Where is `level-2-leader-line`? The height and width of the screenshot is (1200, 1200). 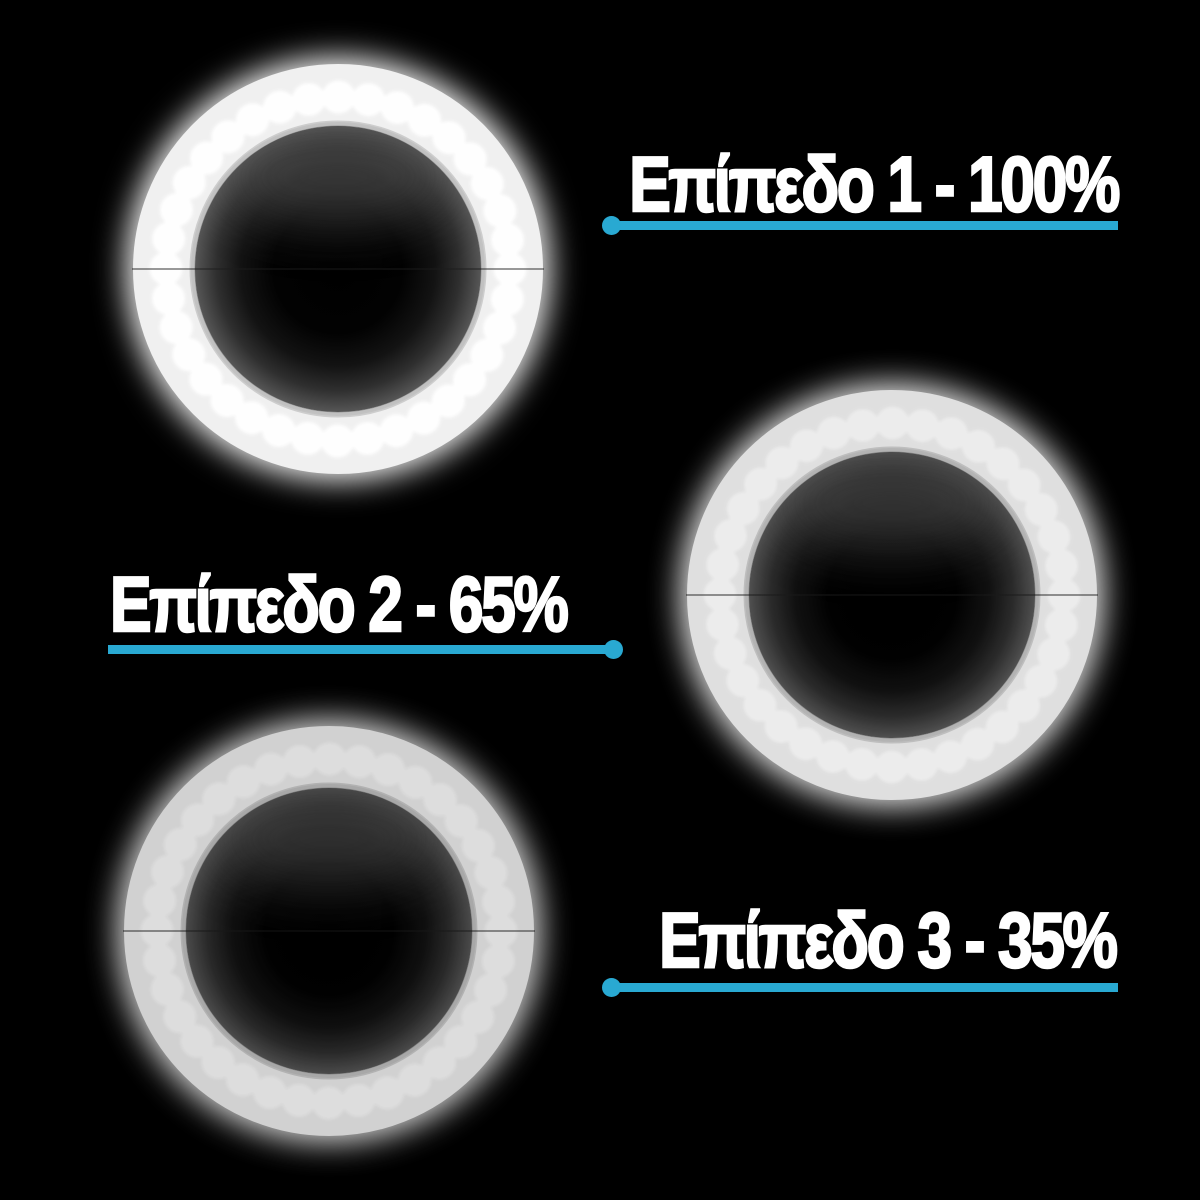
level-2-leader-line is located at coordinates (365, 649).